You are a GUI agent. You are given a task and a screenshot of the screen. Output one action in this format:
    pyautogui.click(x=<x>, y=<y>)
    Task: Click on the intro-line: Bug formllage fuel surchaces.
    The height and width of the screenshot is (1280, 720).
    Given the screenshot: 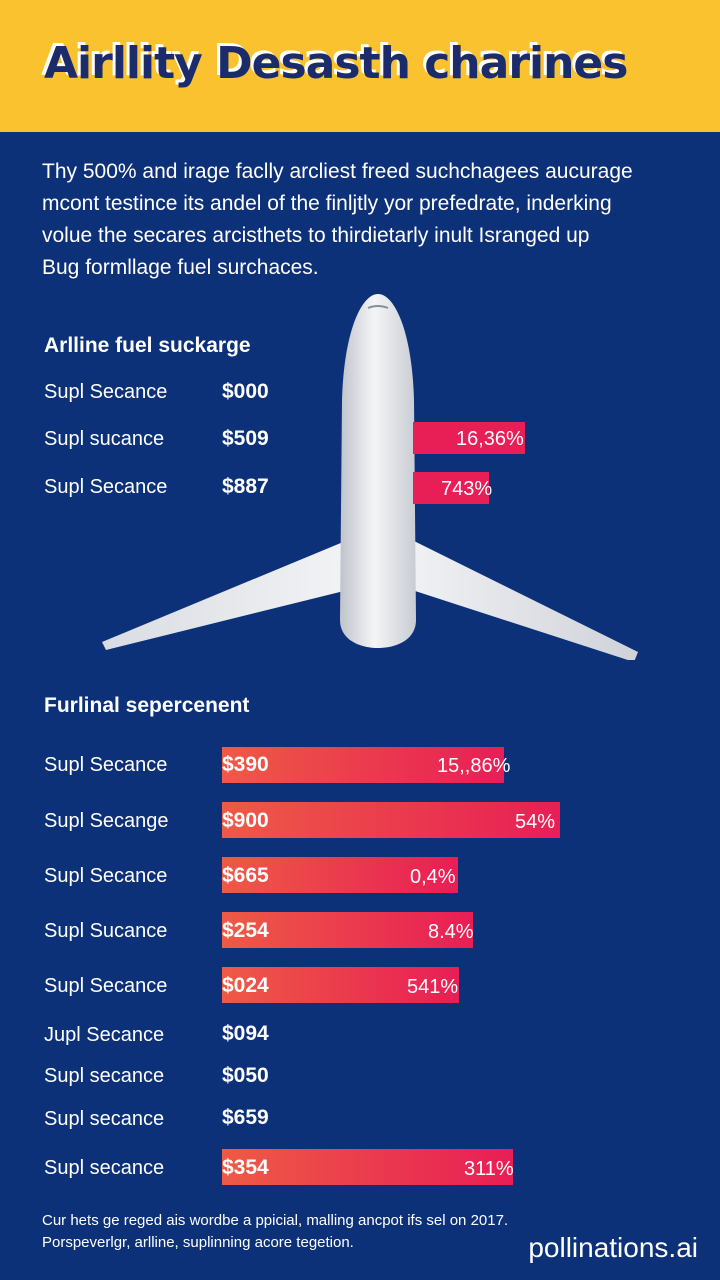 What is the action you would take?
    pyautogui.click(x=180, y=267)
    